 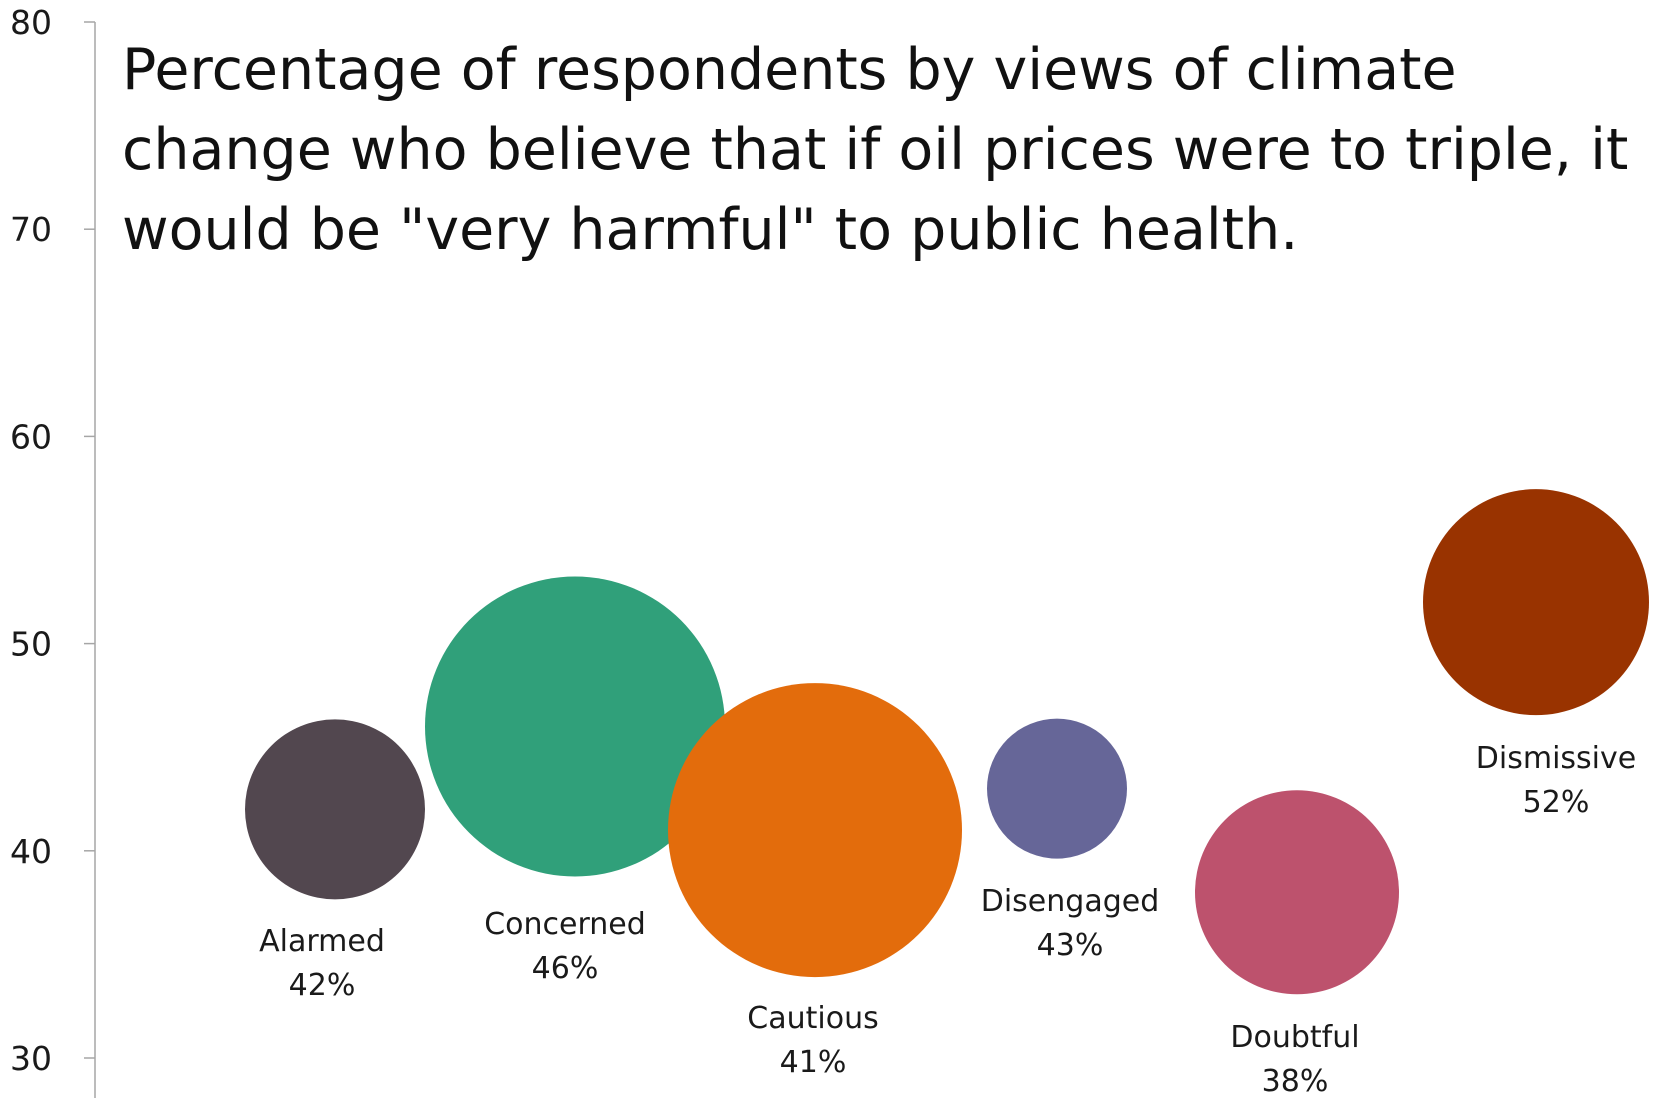 I want to click on bubble-doubtful, so click(x=1297, y=892).